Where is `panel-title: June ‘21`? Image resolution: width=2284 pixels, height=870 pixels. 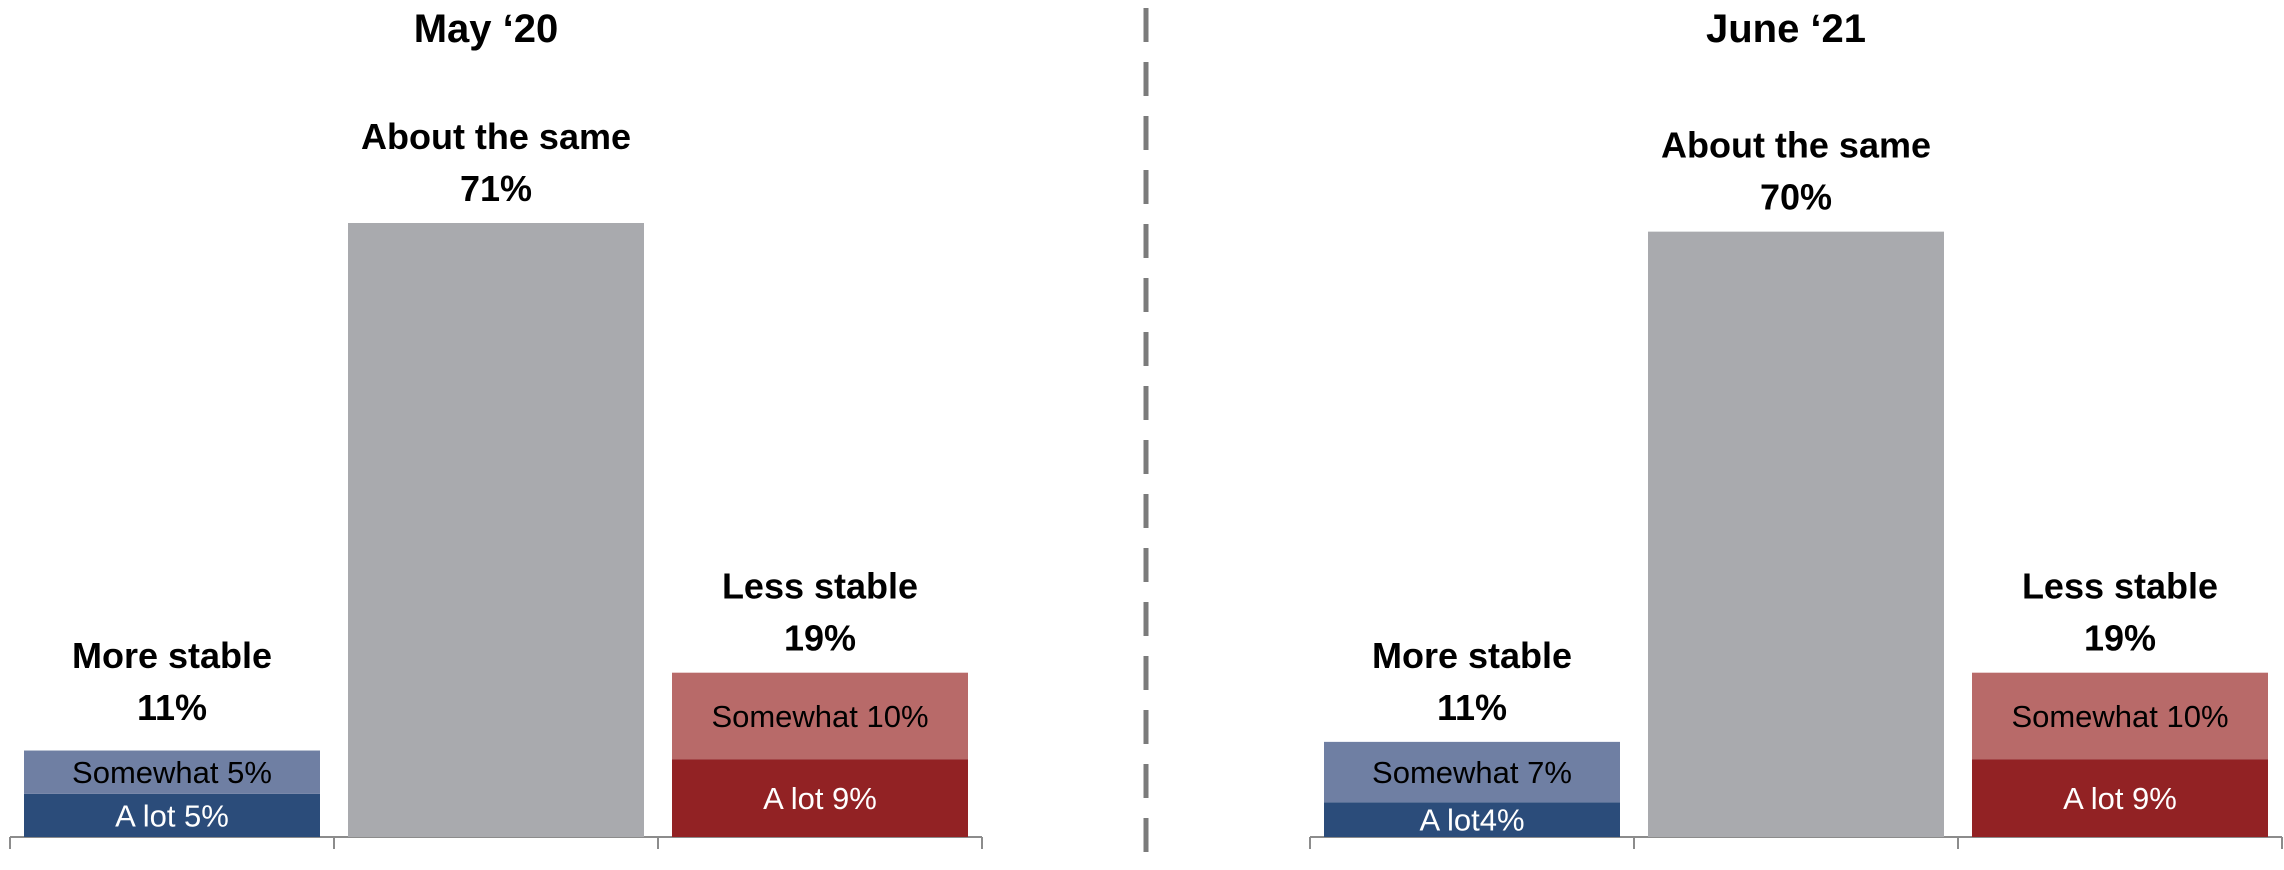
panel-title: June ‘21 is located at coordinates (1786, 29).